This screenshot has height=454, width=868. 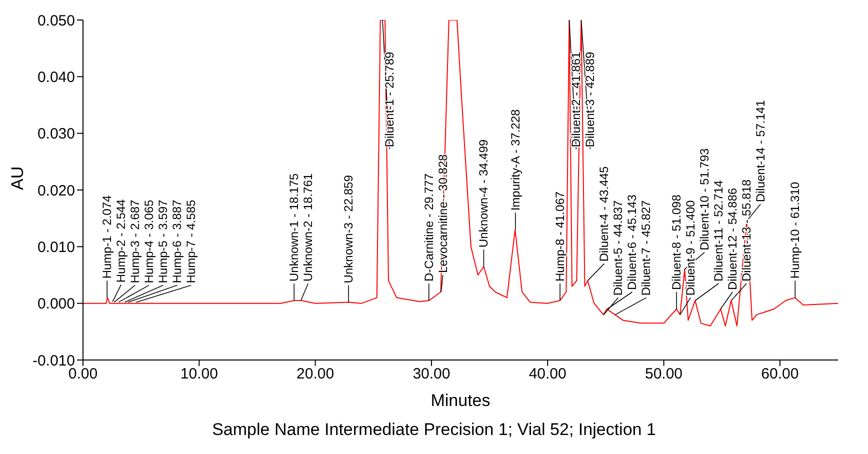 What do you see at coordinates (56, 21) in the screenshot?
I see `y-tick-label: 0.050` at bounding box center [56, 21].